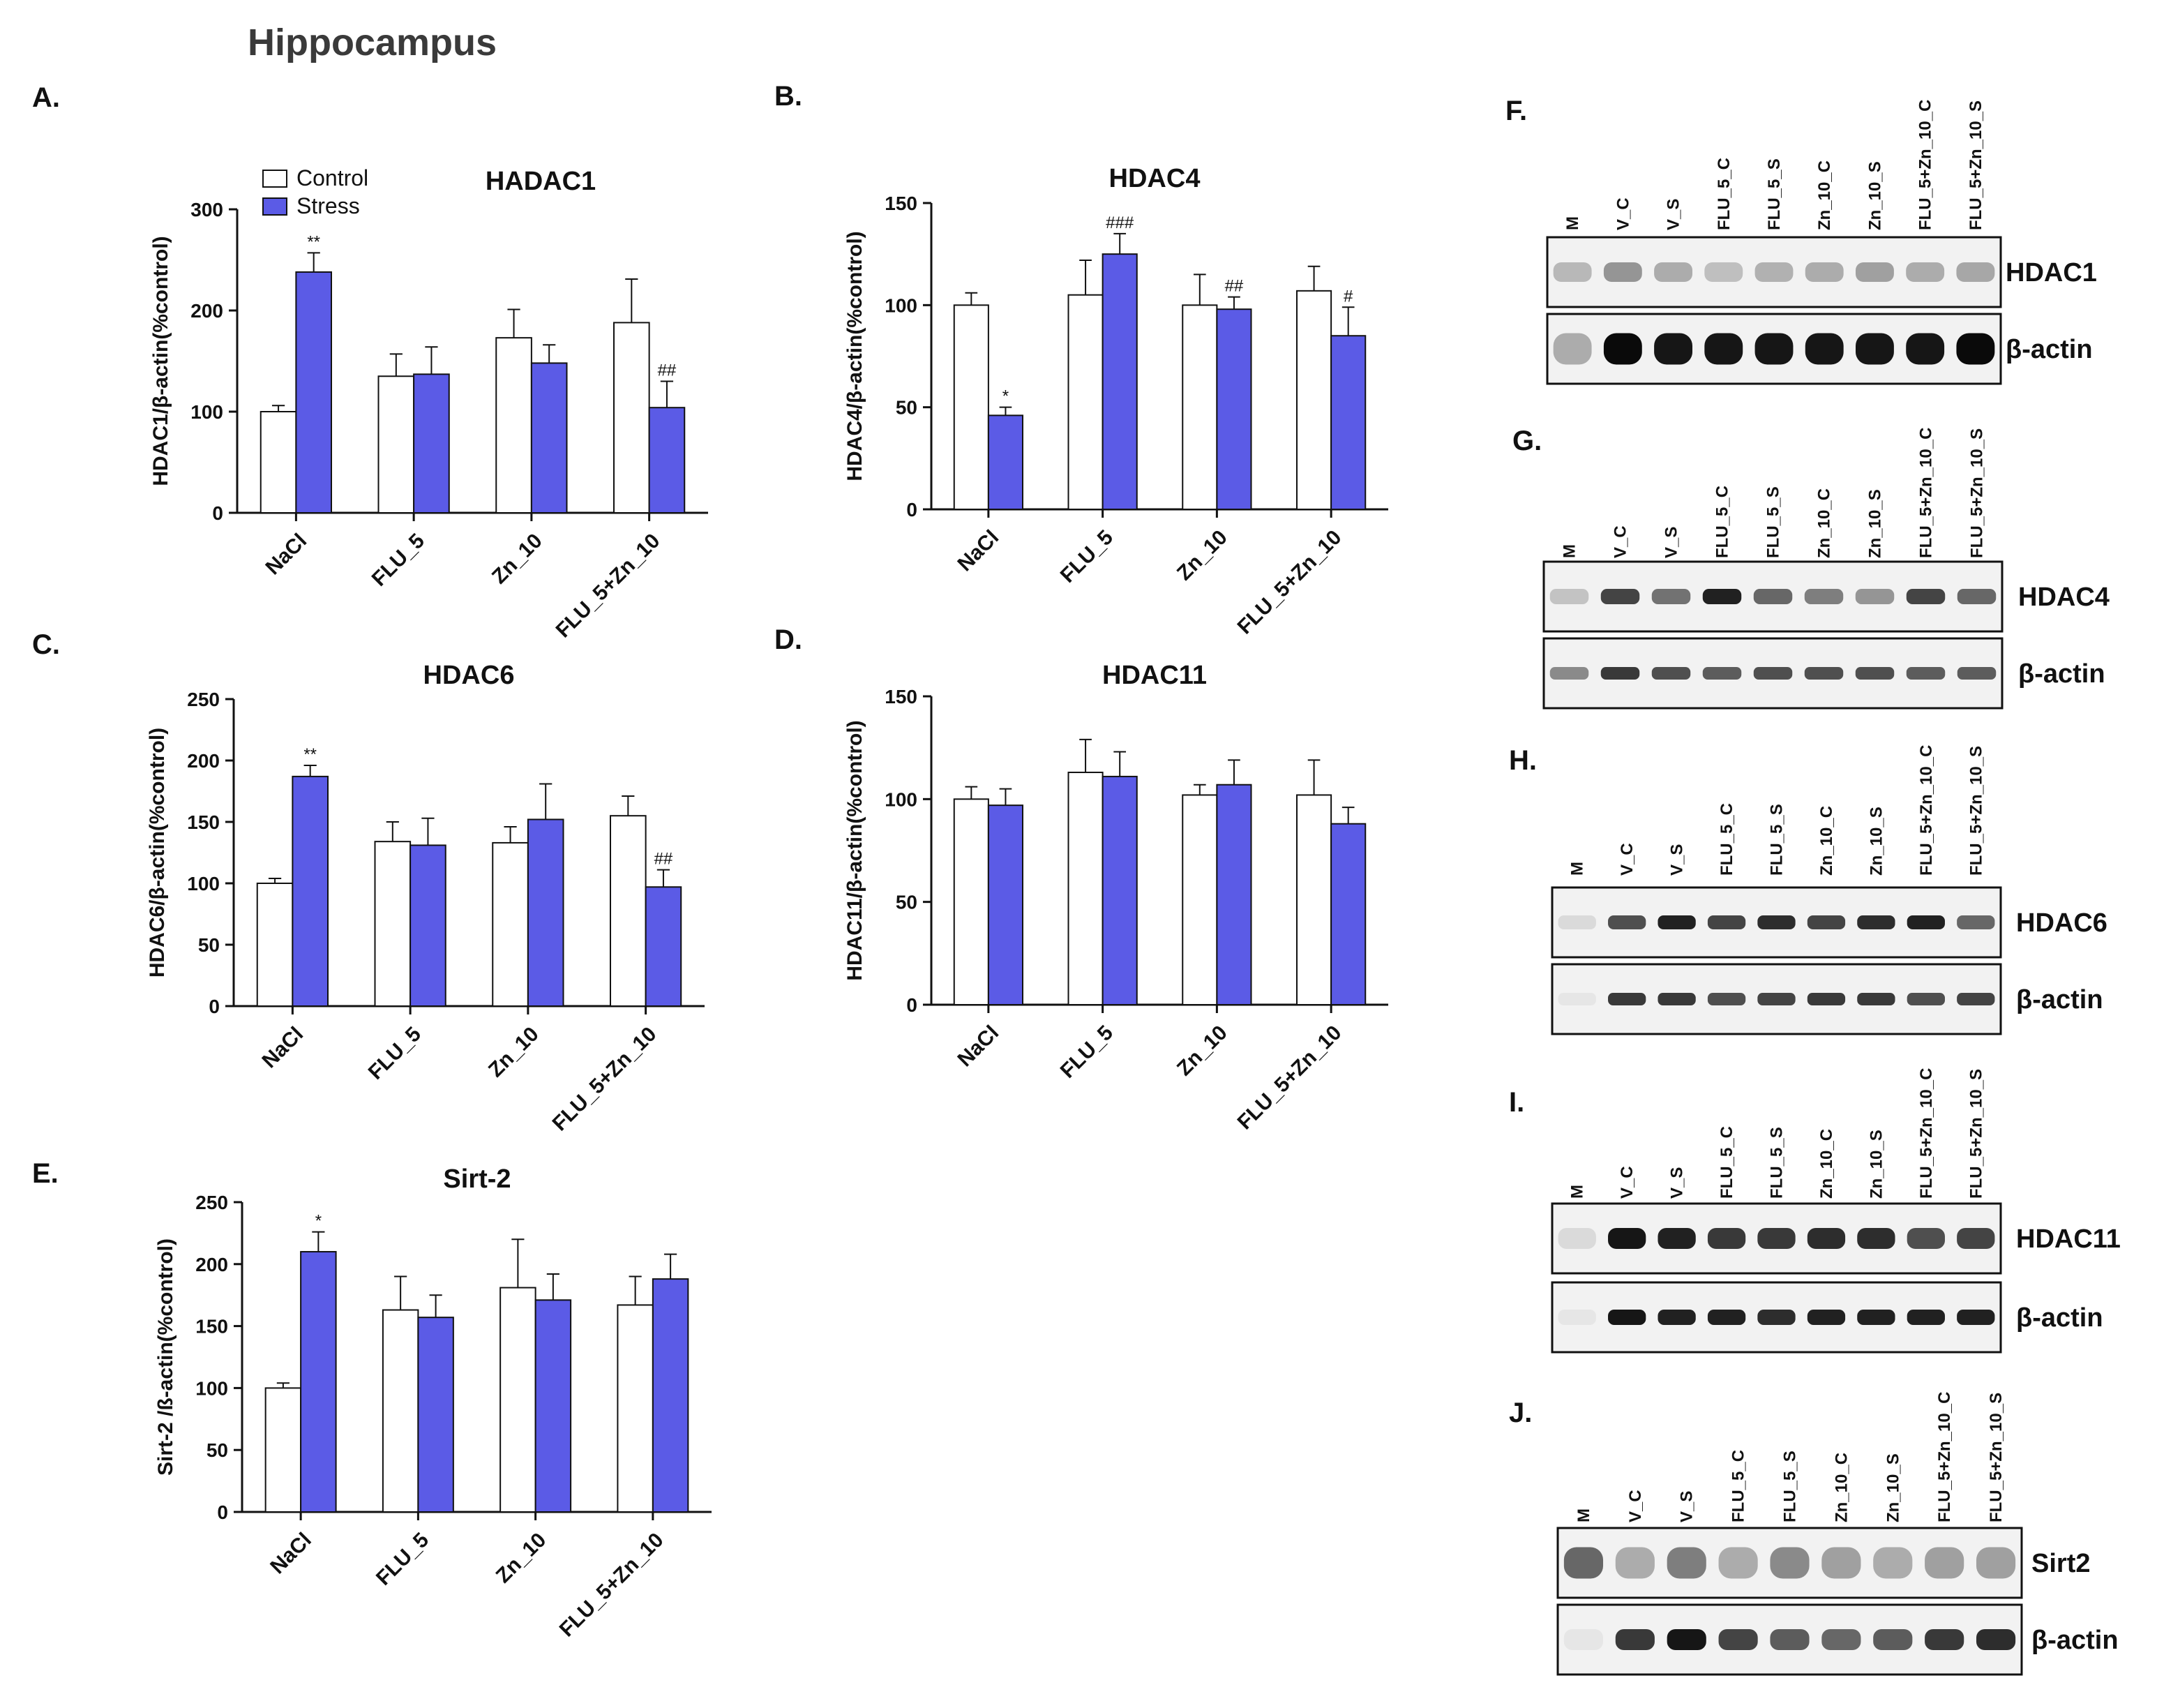 The width and height of the screenshot is (2157, 1708). I want to click on panel-label-a: A., so click(46, 97).